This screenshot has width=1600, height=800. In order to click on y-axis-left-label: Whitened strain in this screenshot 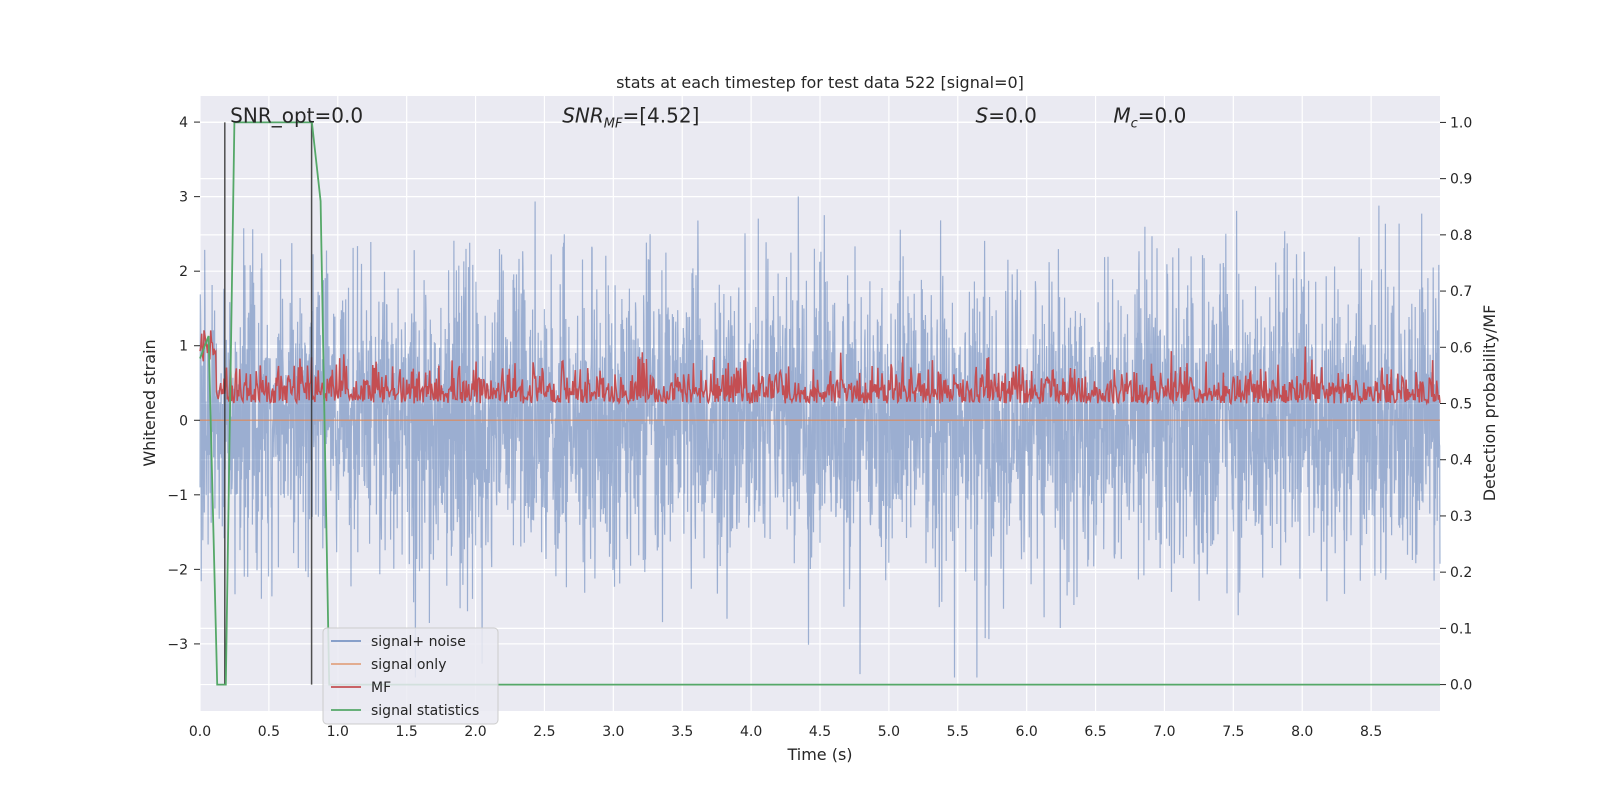, I will do `click(149, 402)`.